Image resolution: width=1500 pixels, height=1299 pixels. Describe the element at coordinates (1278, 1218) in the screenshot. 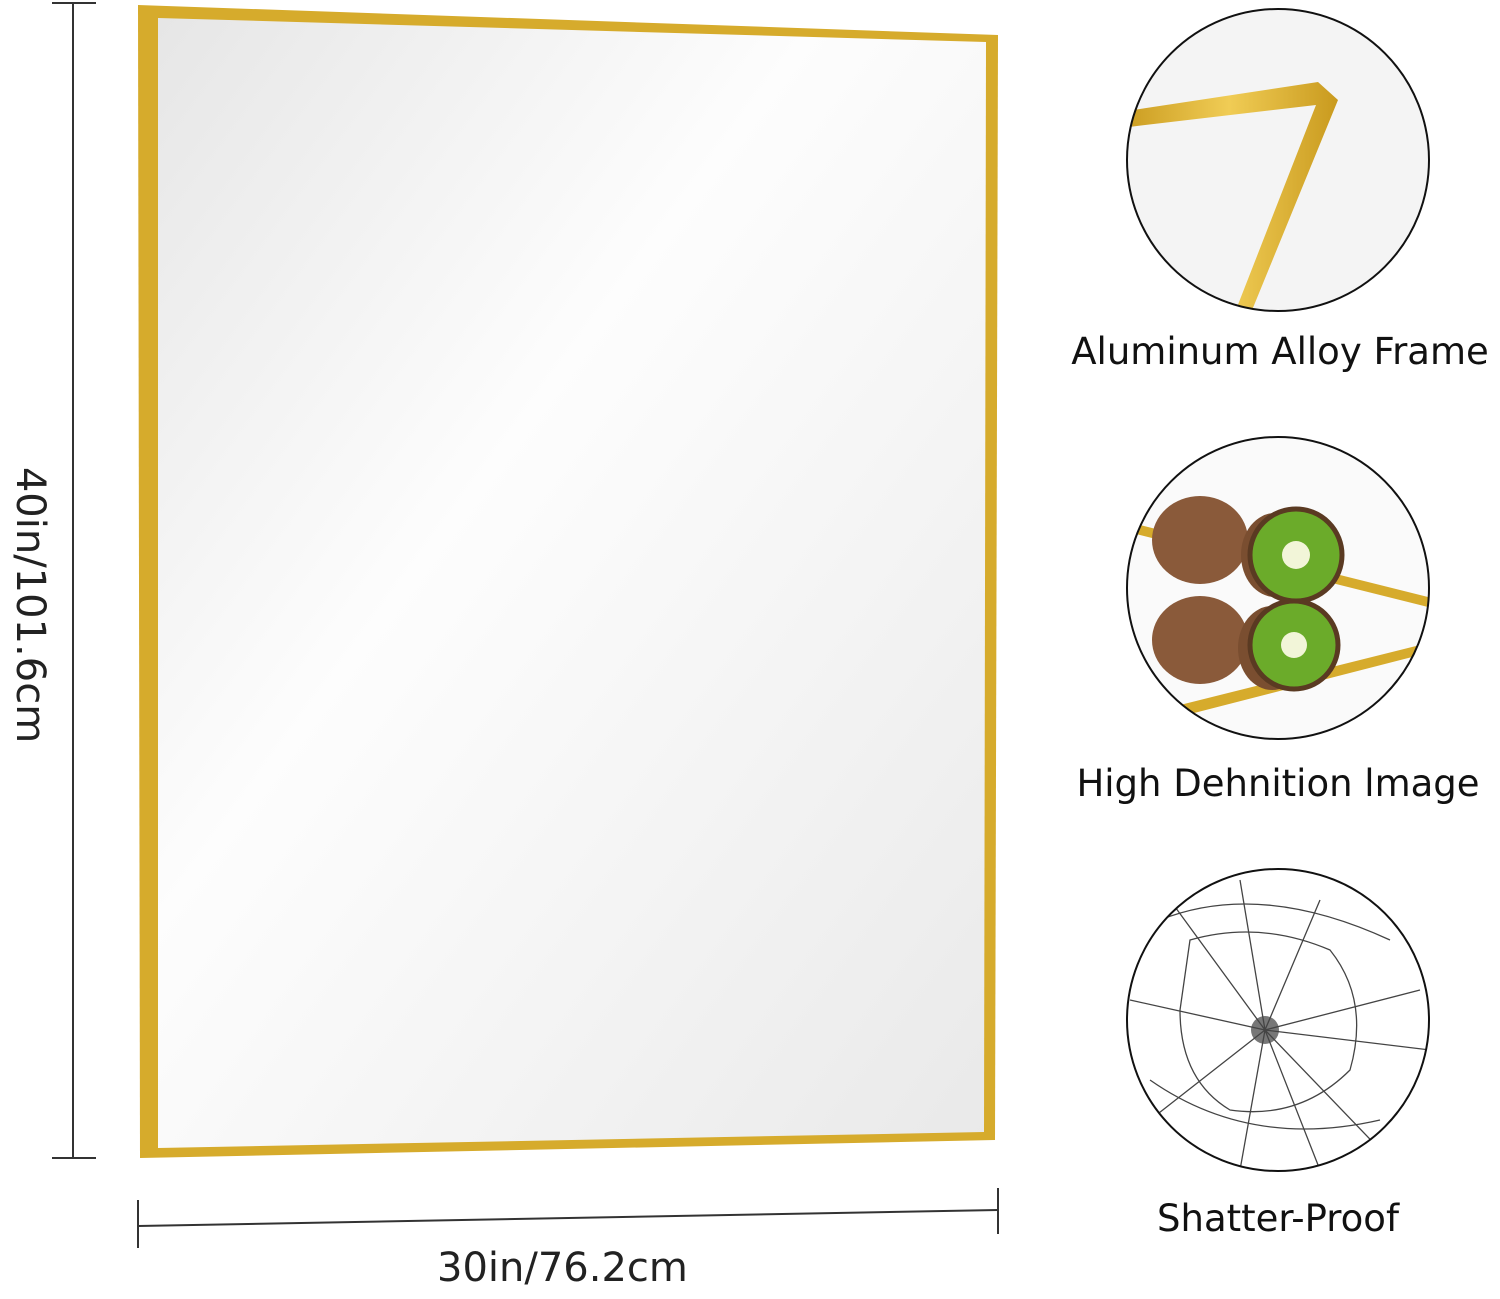

I see `feature-label-shatter: Shatter-Proof` at that location.